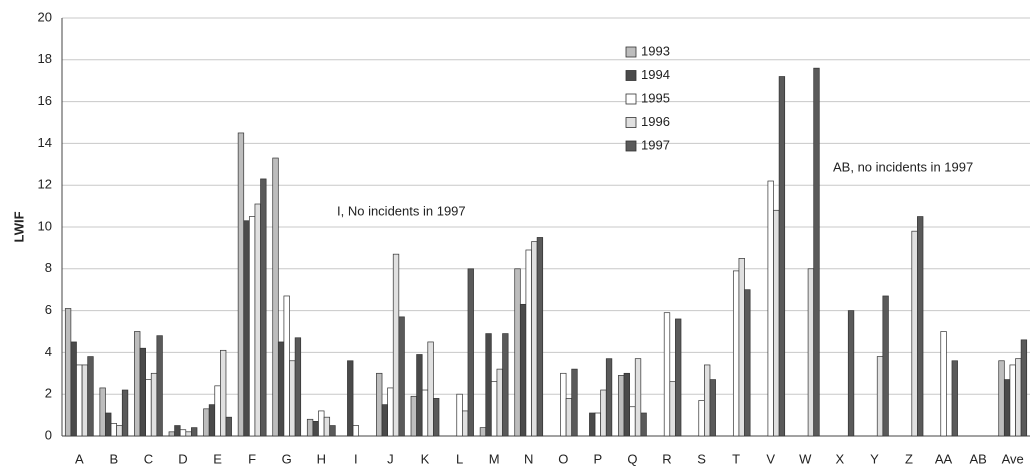 The height and width of the screenshot is (473, 1031). Describe the element at coordinates (459, 458) in the screenshot. I see `x-tick-label: L` at that location.